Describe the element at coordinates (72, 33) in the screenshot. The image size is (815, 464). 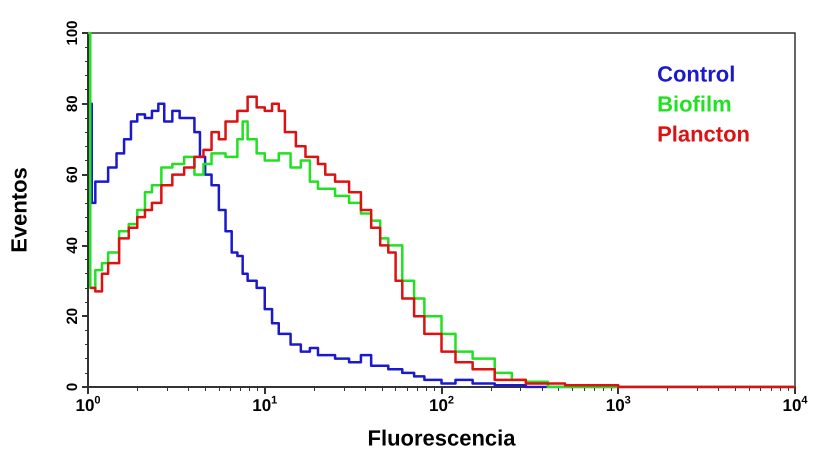
I see `y-tick-label: 100` at that location.